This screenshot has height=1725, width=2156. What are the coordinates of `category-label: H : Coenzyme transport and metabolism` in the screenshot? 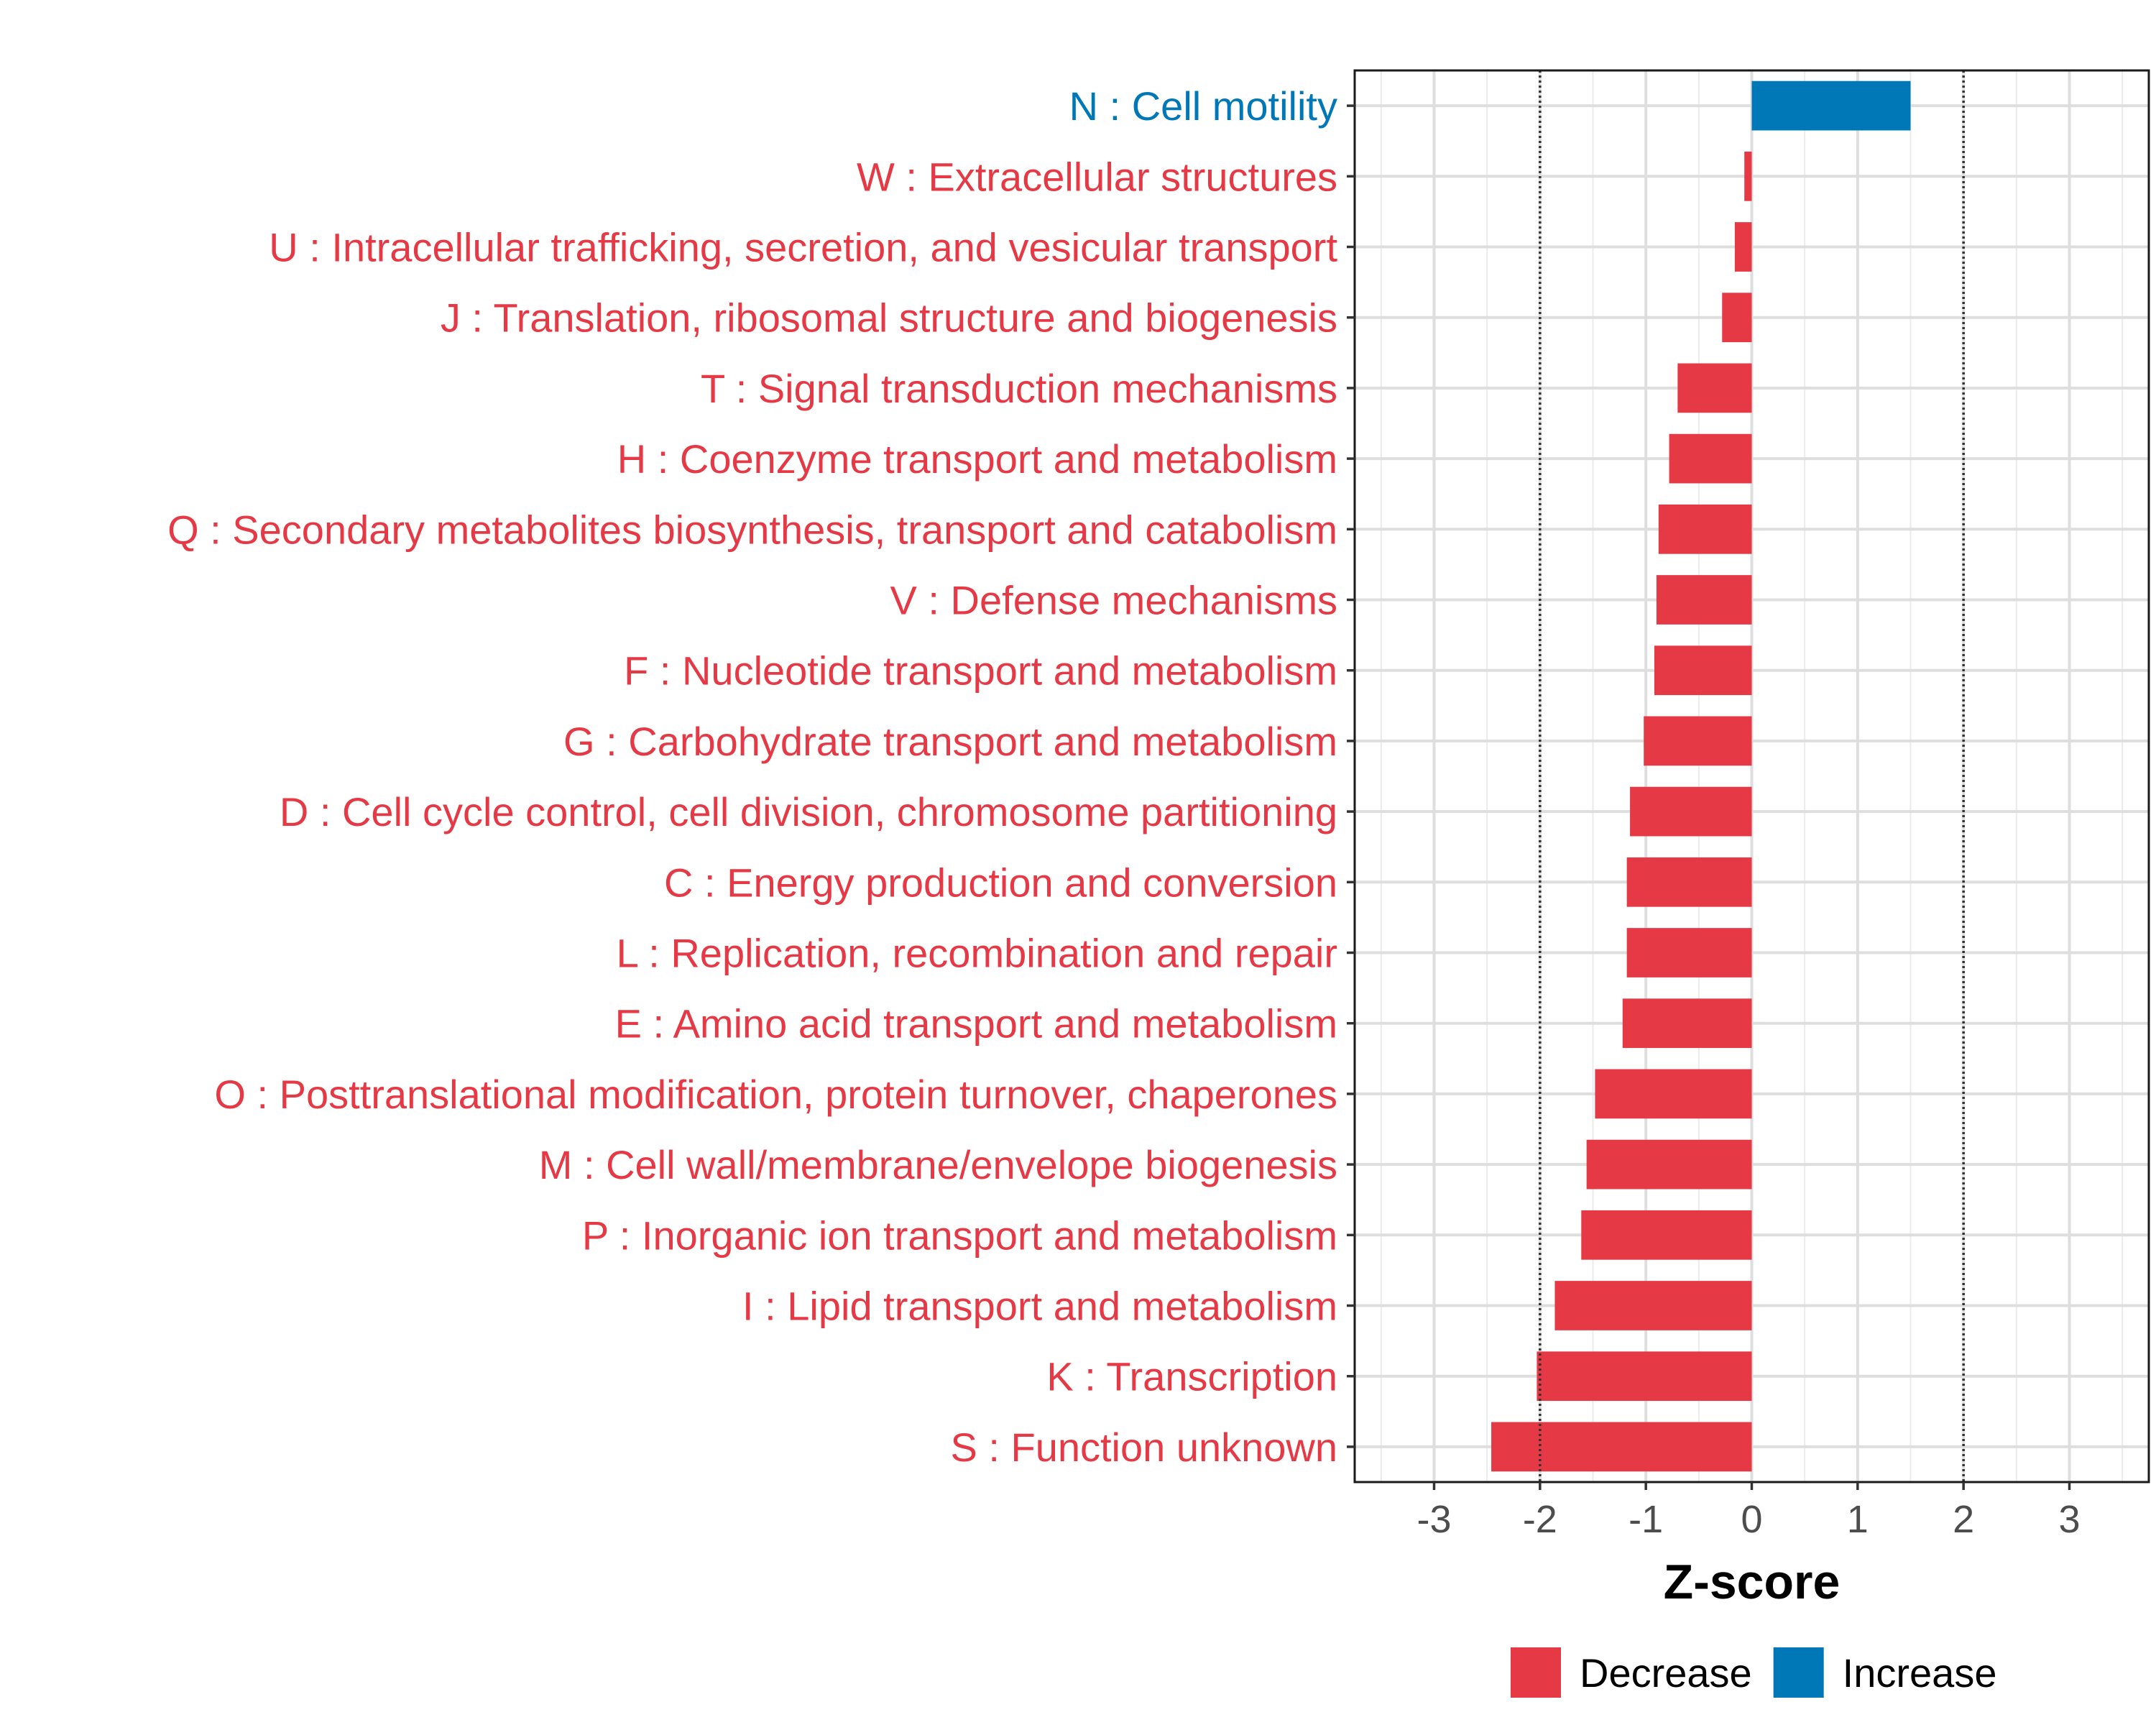 It's located at (977, 459).